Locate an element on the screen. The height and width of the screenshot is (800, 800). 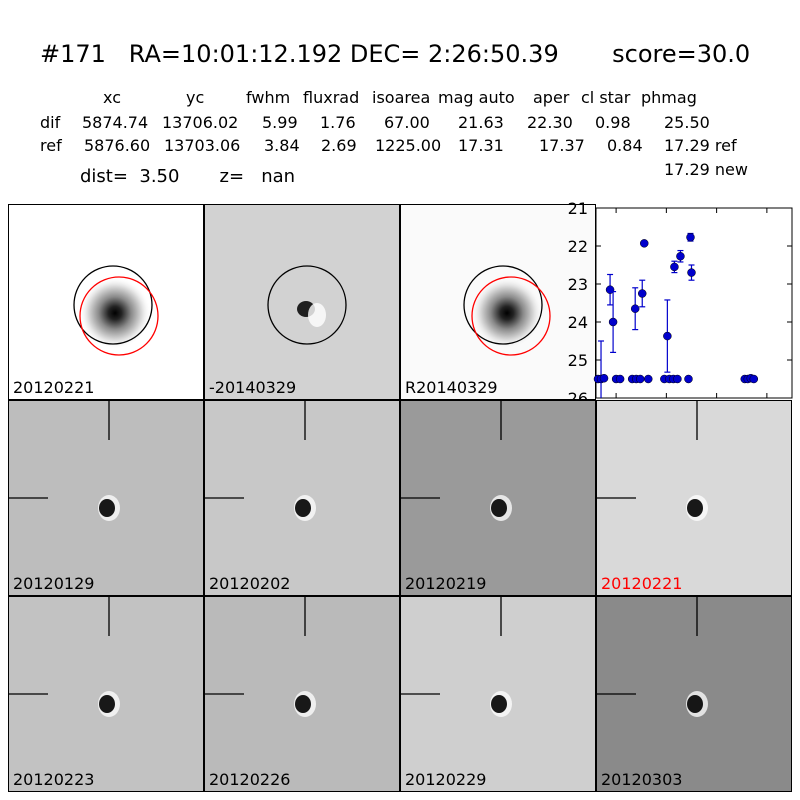
column-header: aper is located at coordinates (551, 97).